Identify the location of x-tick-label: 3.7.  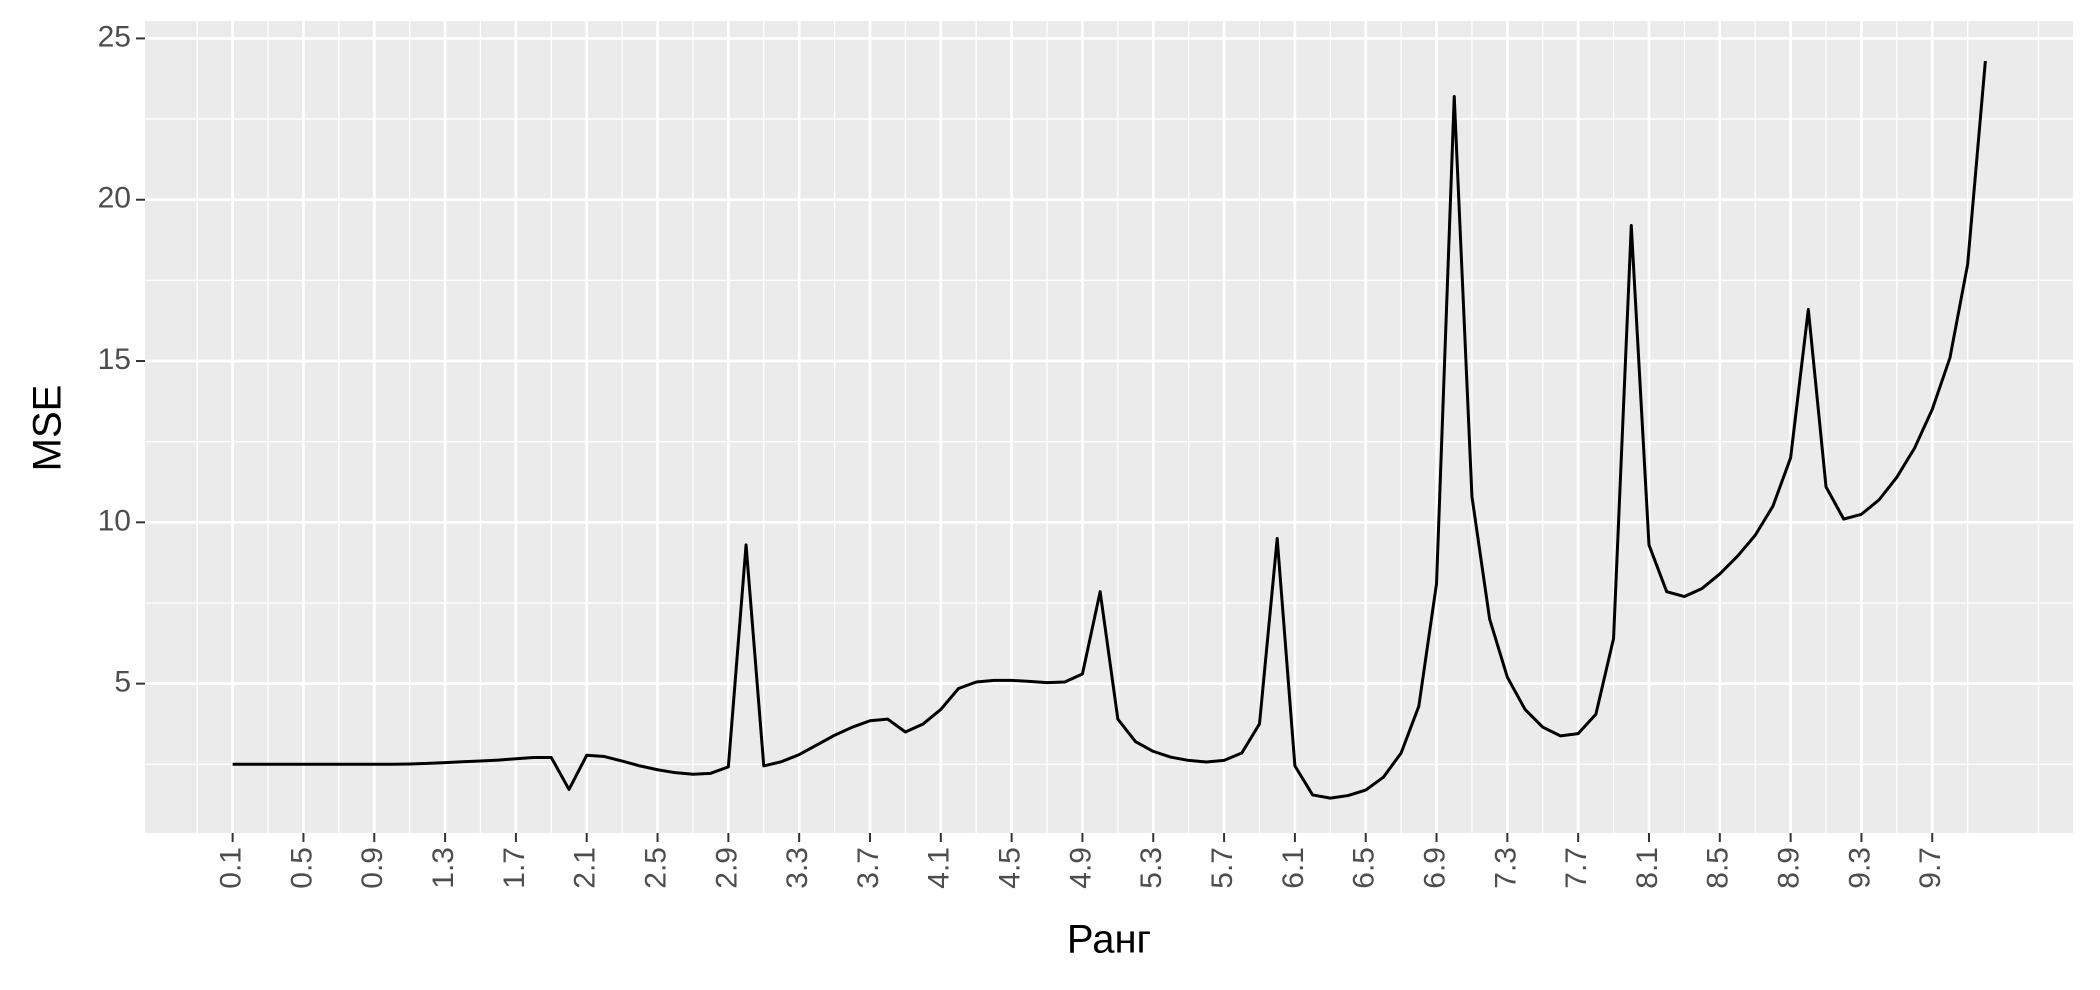
(868, 868).